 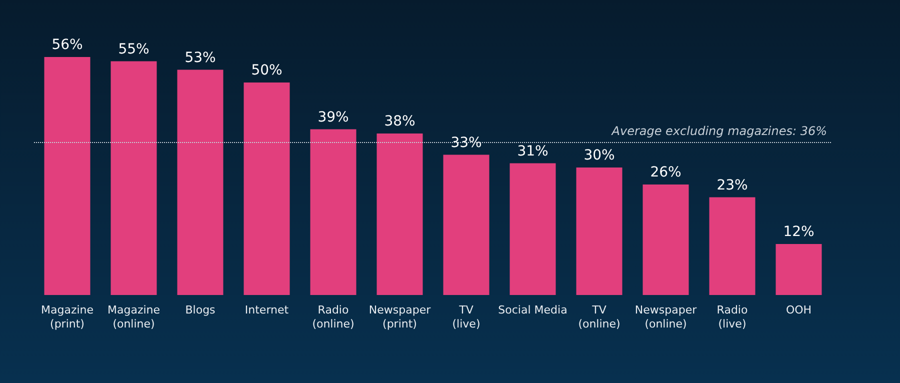 What do you see at coordinates (732, 185) in the screenshot?
I see `data-label: 23%` at bounding box center [732, 185].